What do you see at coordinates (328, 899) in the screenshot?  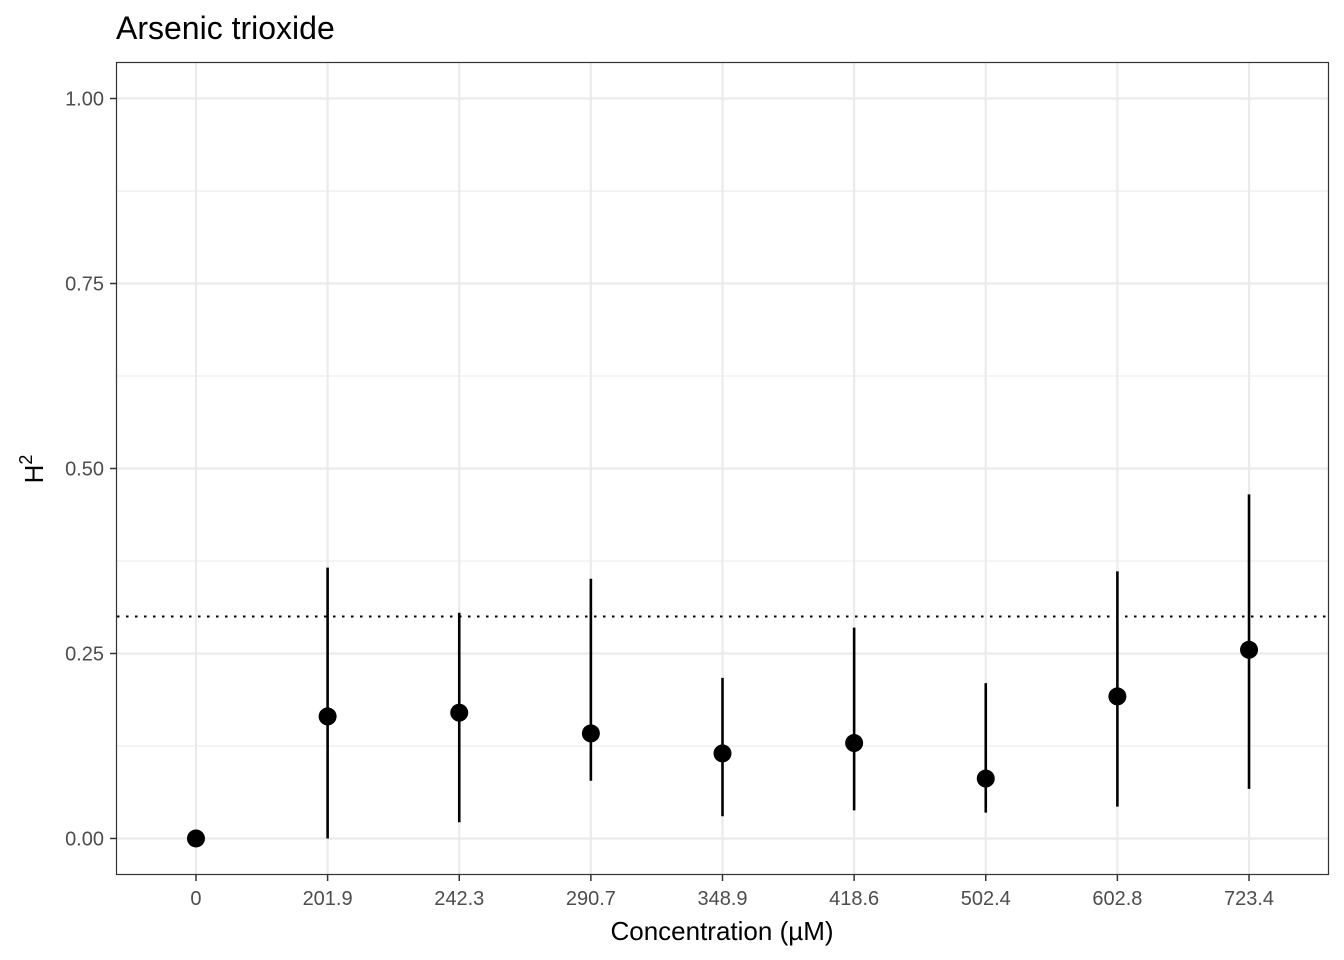 I see `x-tick-label: 201.9` at bounding box center [328, 899].